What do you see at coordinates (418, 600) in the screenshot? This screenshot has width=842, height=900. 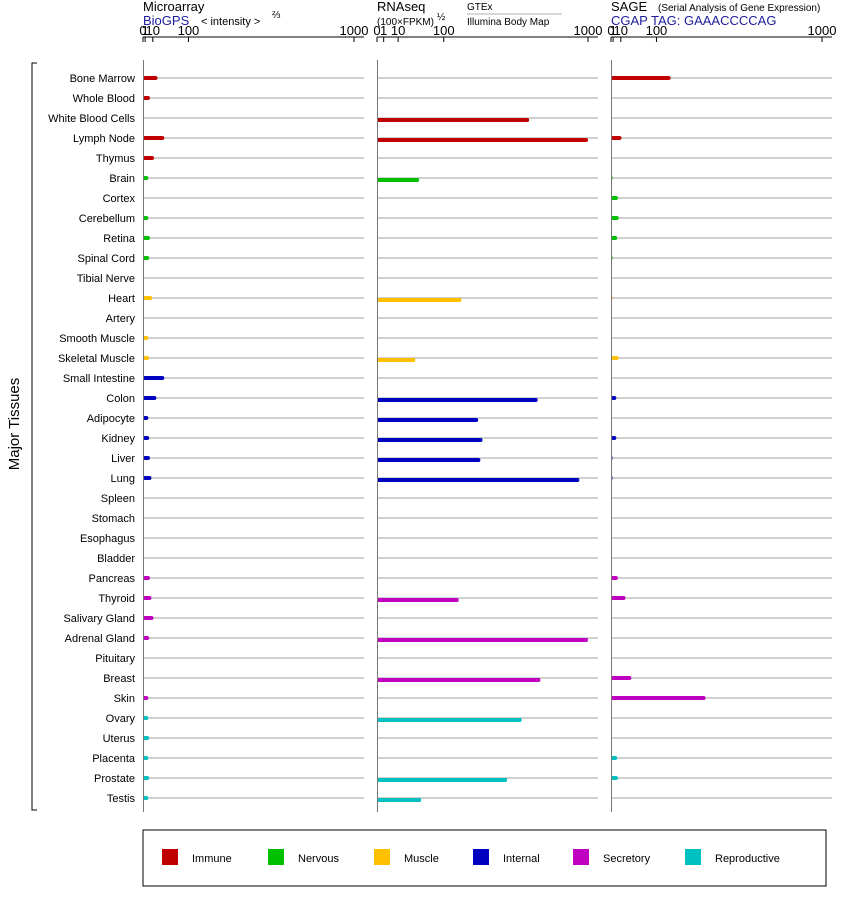 I see `rnaseq-bar-thyroid` at bounding box center [418, 600].